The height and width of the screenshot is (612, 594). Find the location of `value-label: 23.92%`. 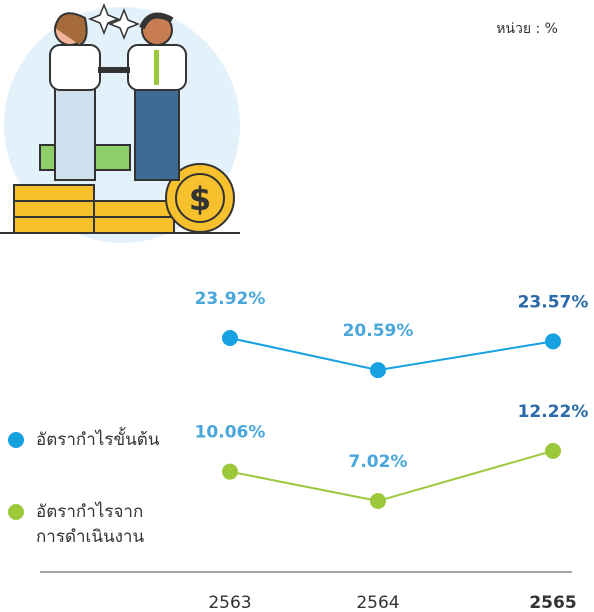

value-label: 23.92% is located at coordinates (230, 299).